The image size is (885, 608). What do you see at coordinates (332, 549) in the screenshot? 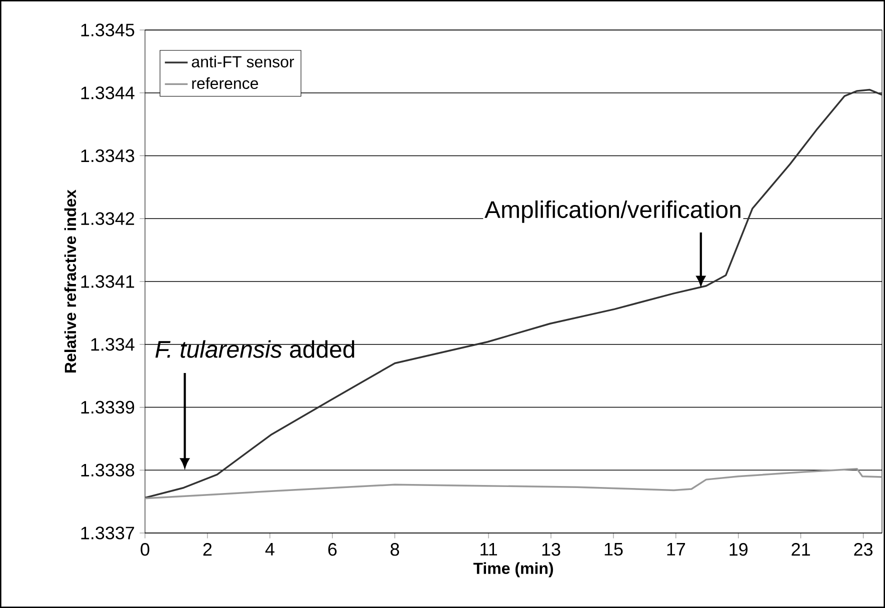
I see `x-tick-label: 6` at bounding box center [332, 549].